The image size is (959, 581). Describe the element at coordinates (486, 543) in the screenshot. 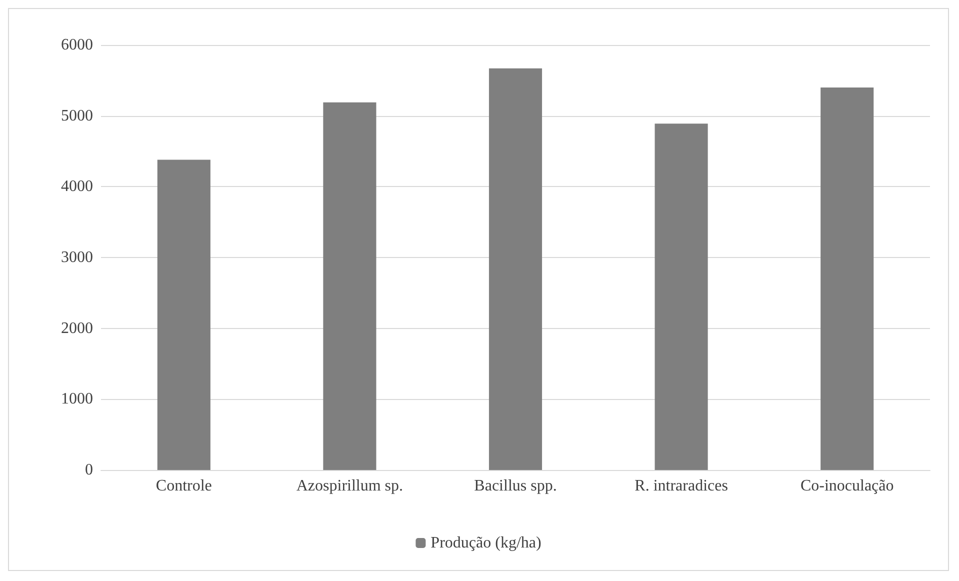

I see `legend-label: Produção (kg/ha)` at that location.